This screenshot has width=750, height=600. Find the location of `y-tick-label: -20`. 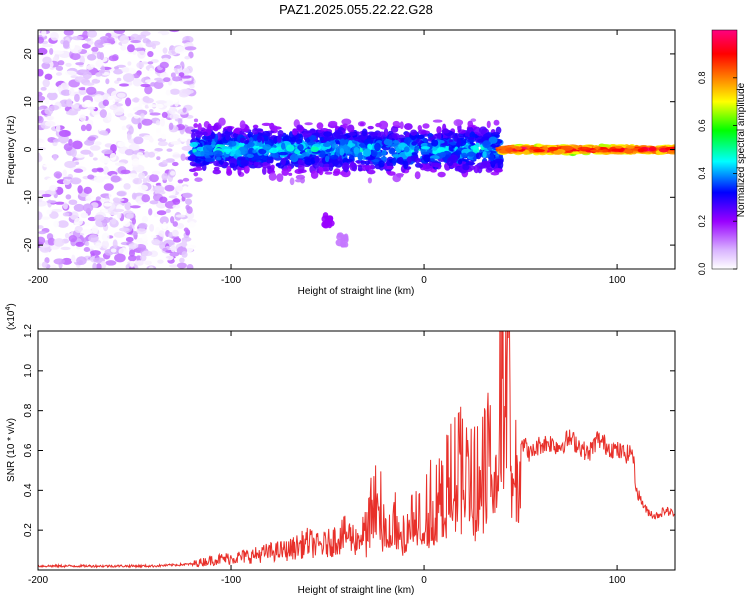

y-tick-label: -20 is located at coordinates (28, 244).